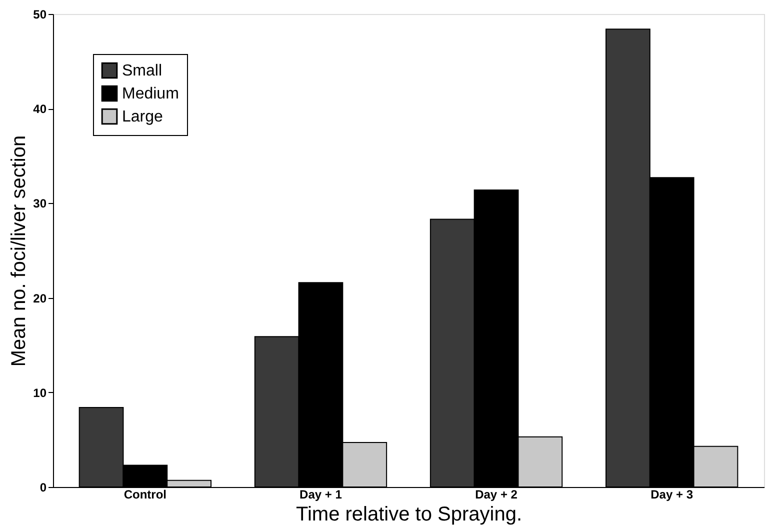 The width and height of the screenshot is (772, 532). What do you see at coordinates (150, 94) in the screenshot?
I see `legend-label: Medium` at bounding box center [150, 94].